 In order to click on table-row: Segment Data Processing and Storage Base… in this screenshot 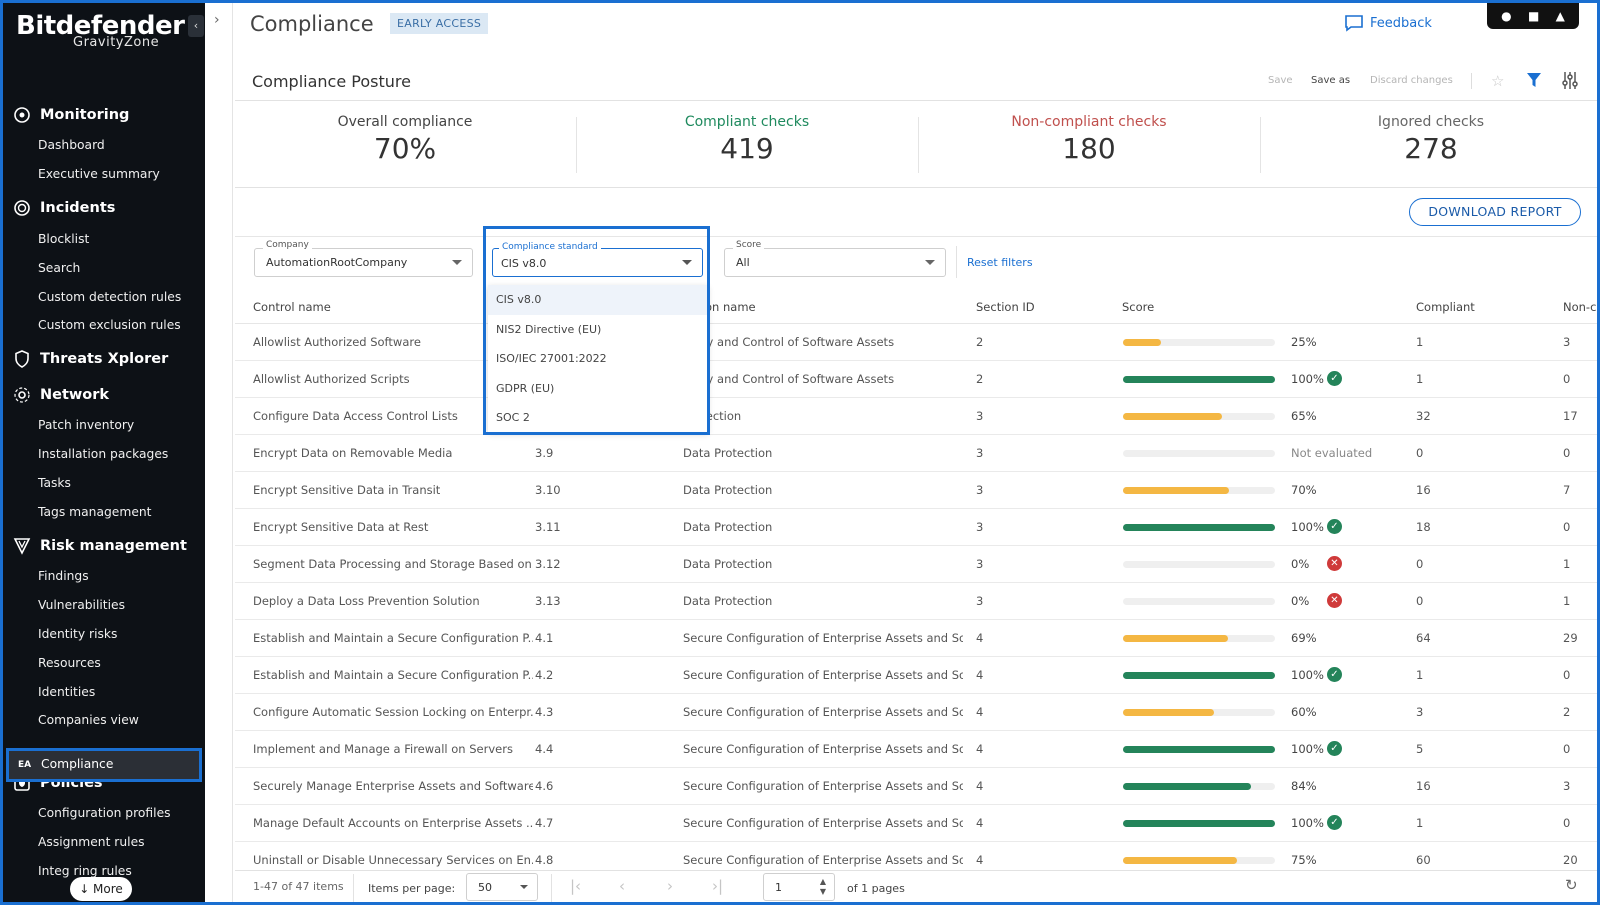, I will do `click(917, 564)`.